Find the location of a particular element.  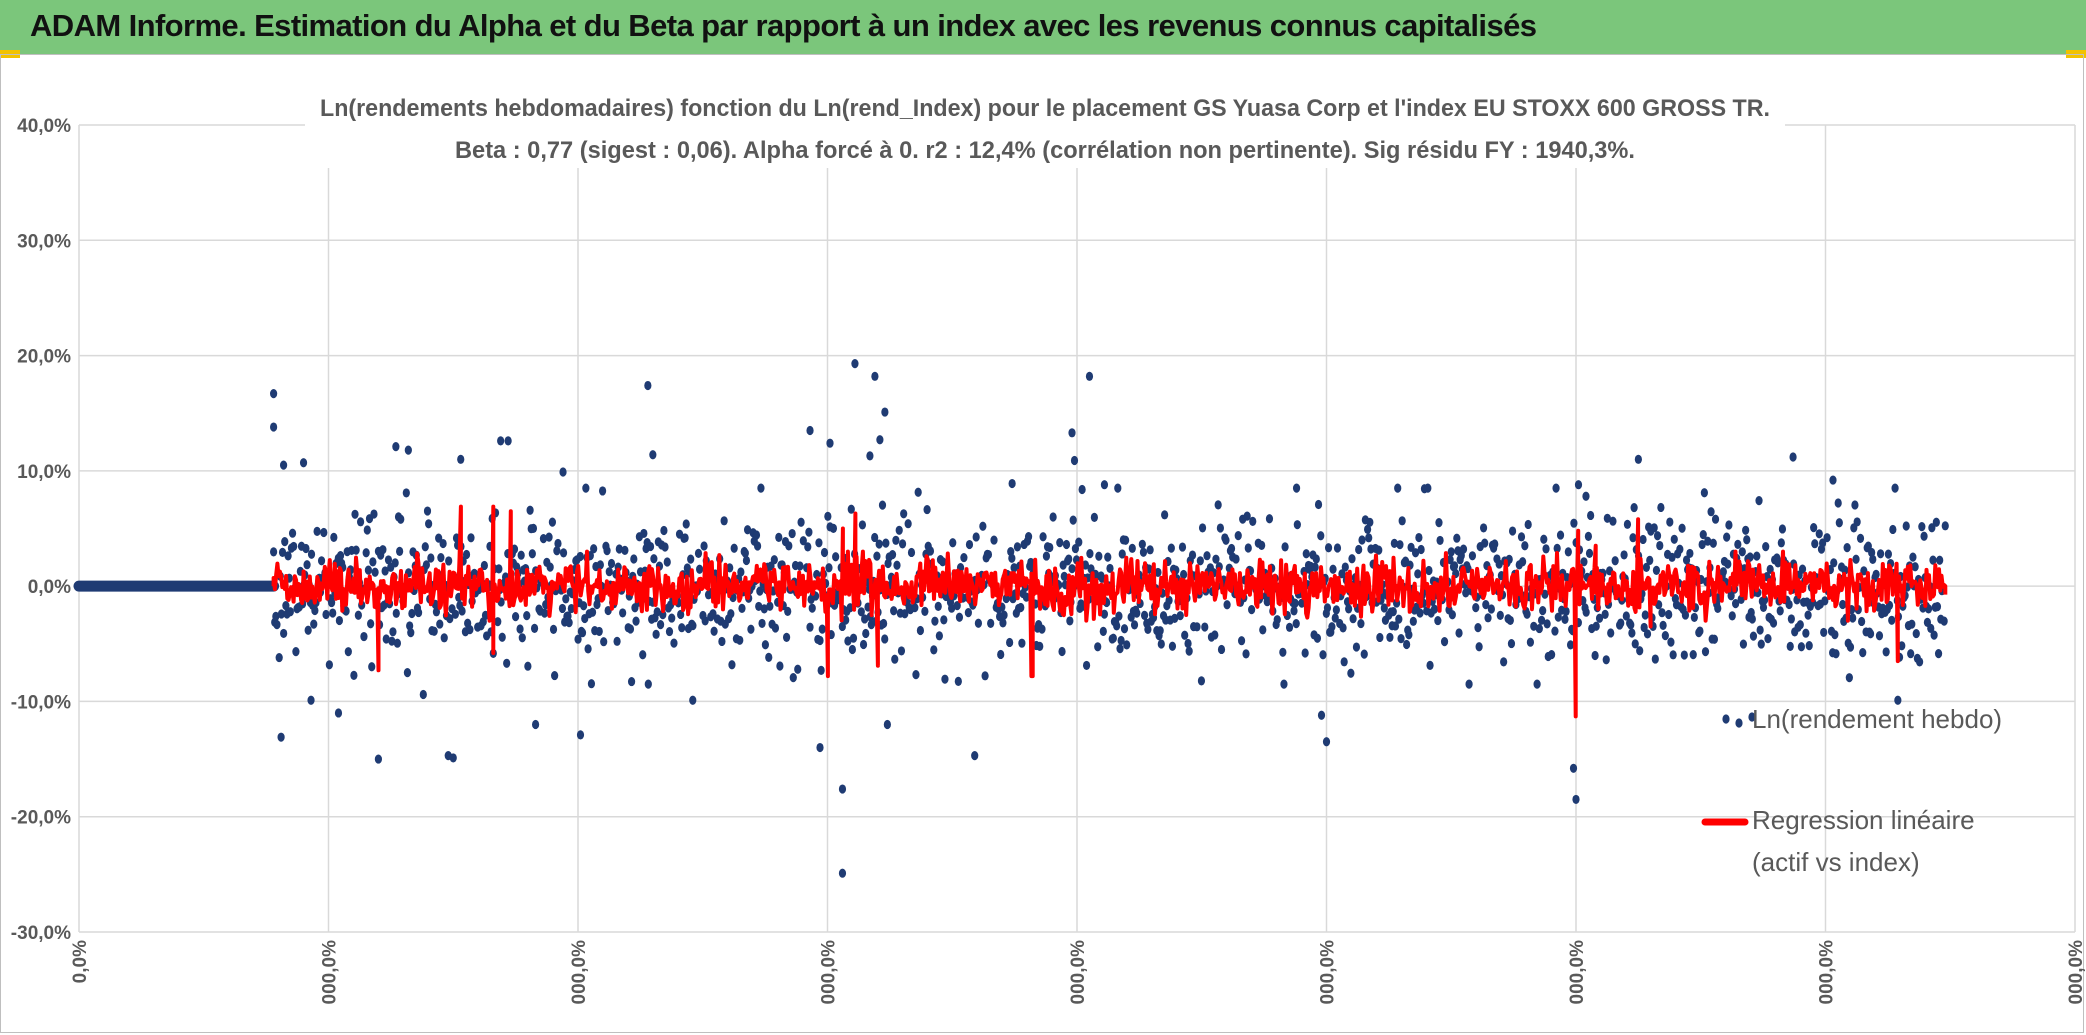

y-tick-label: 40,0% is located at coordinates (44, 126).